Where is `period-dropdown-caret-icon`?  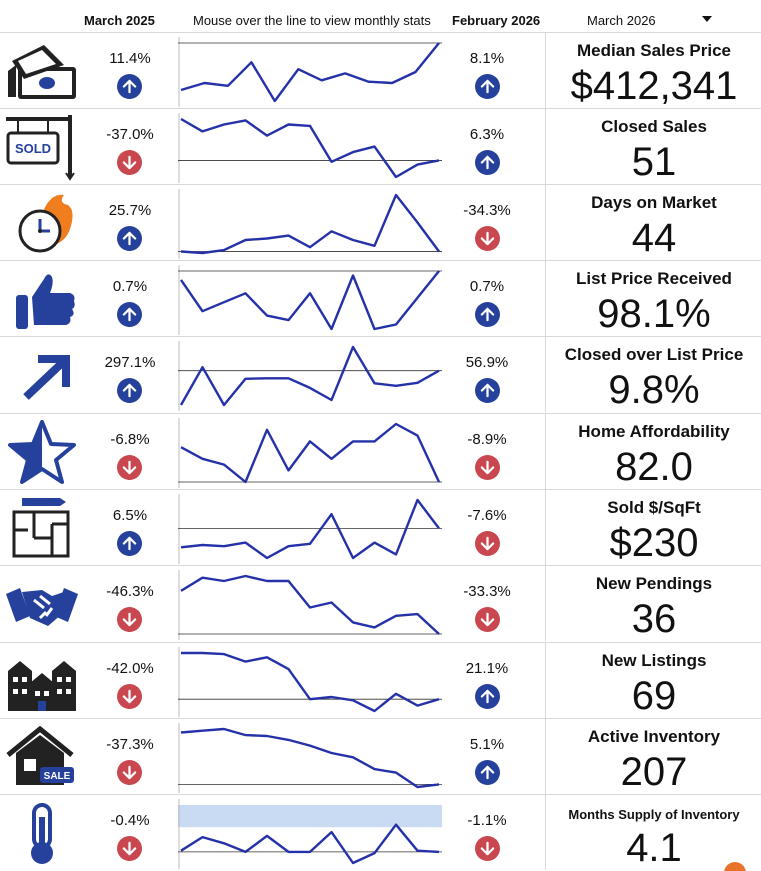 period-dropdown-caret-icon is located at coordinates (707, 19).